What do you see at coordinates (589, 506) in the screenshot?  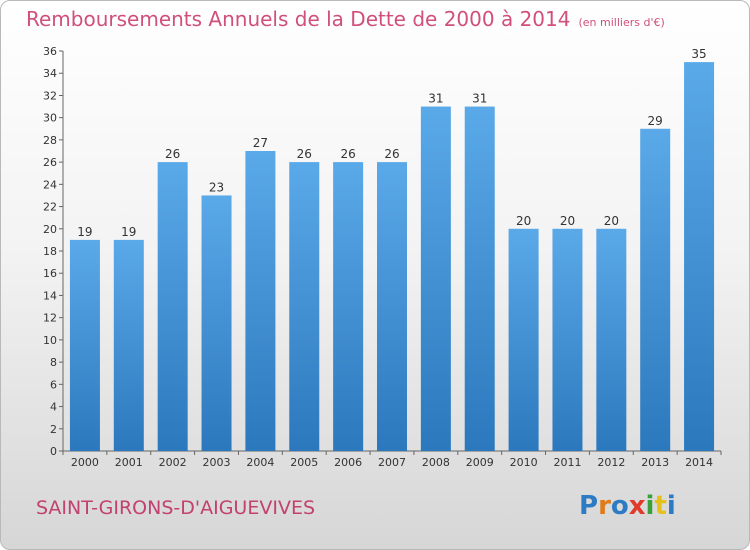 I see `logo-letter: P` at bounding box center [589, 506].